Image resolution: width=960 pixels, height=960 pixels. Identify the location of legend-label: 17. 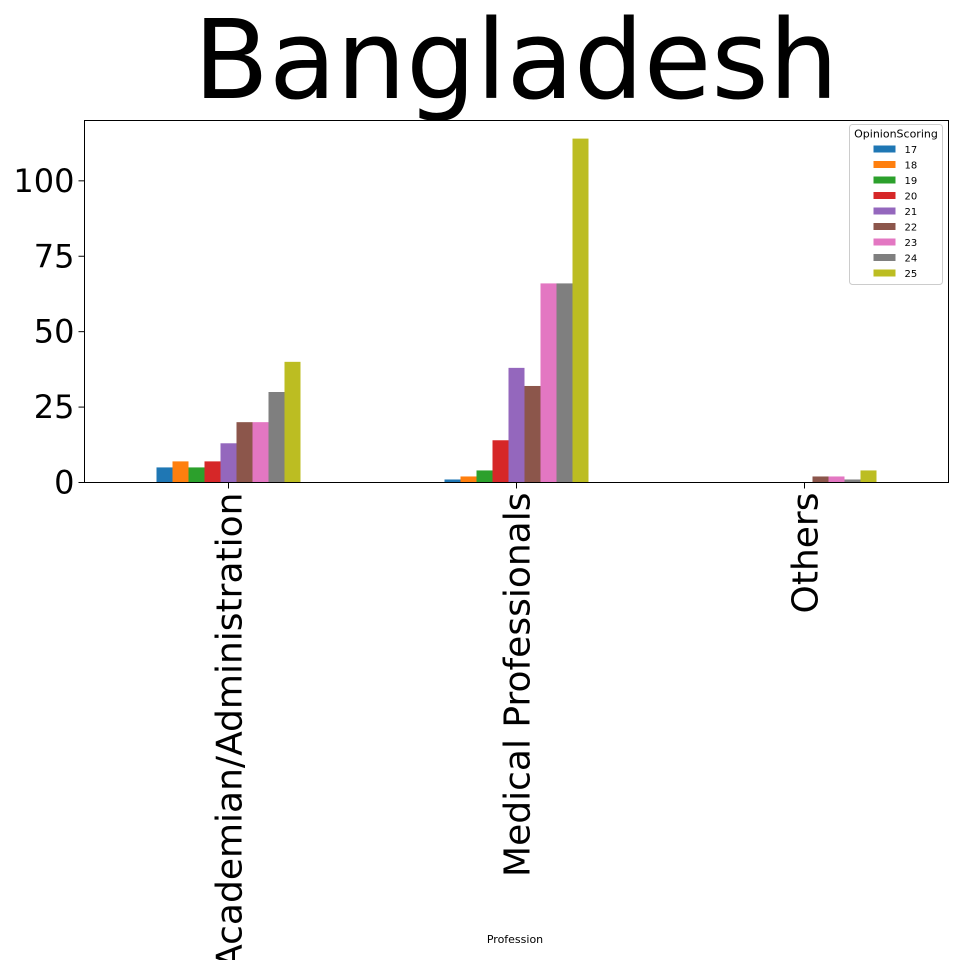
(911, 150).